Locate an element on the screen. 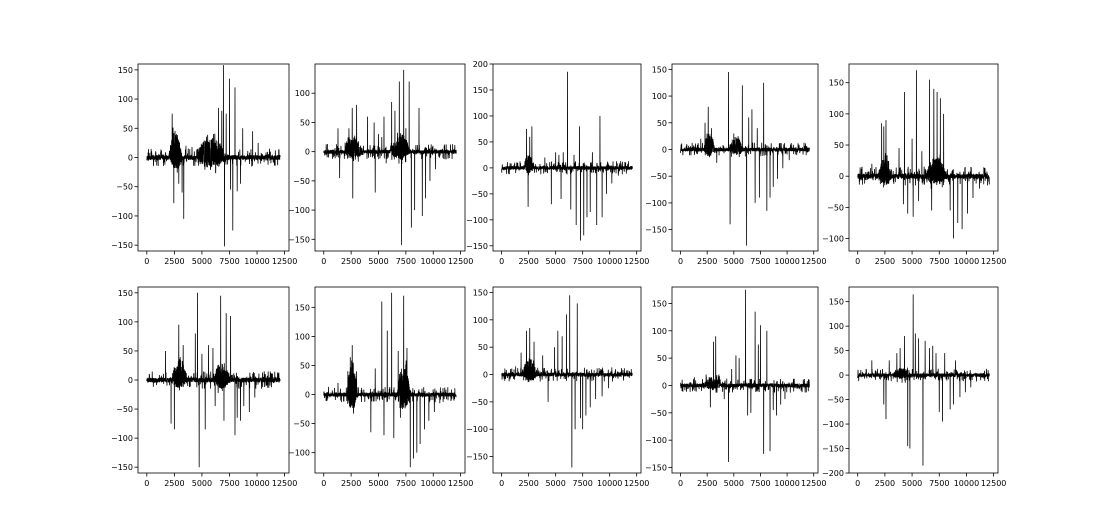 This screenshot has height=532, width=1109. subplot-7: 0 2500 5000 7500 10000 12500 −100 −50 0 50 100 150 is located at coordinates (380, 387).